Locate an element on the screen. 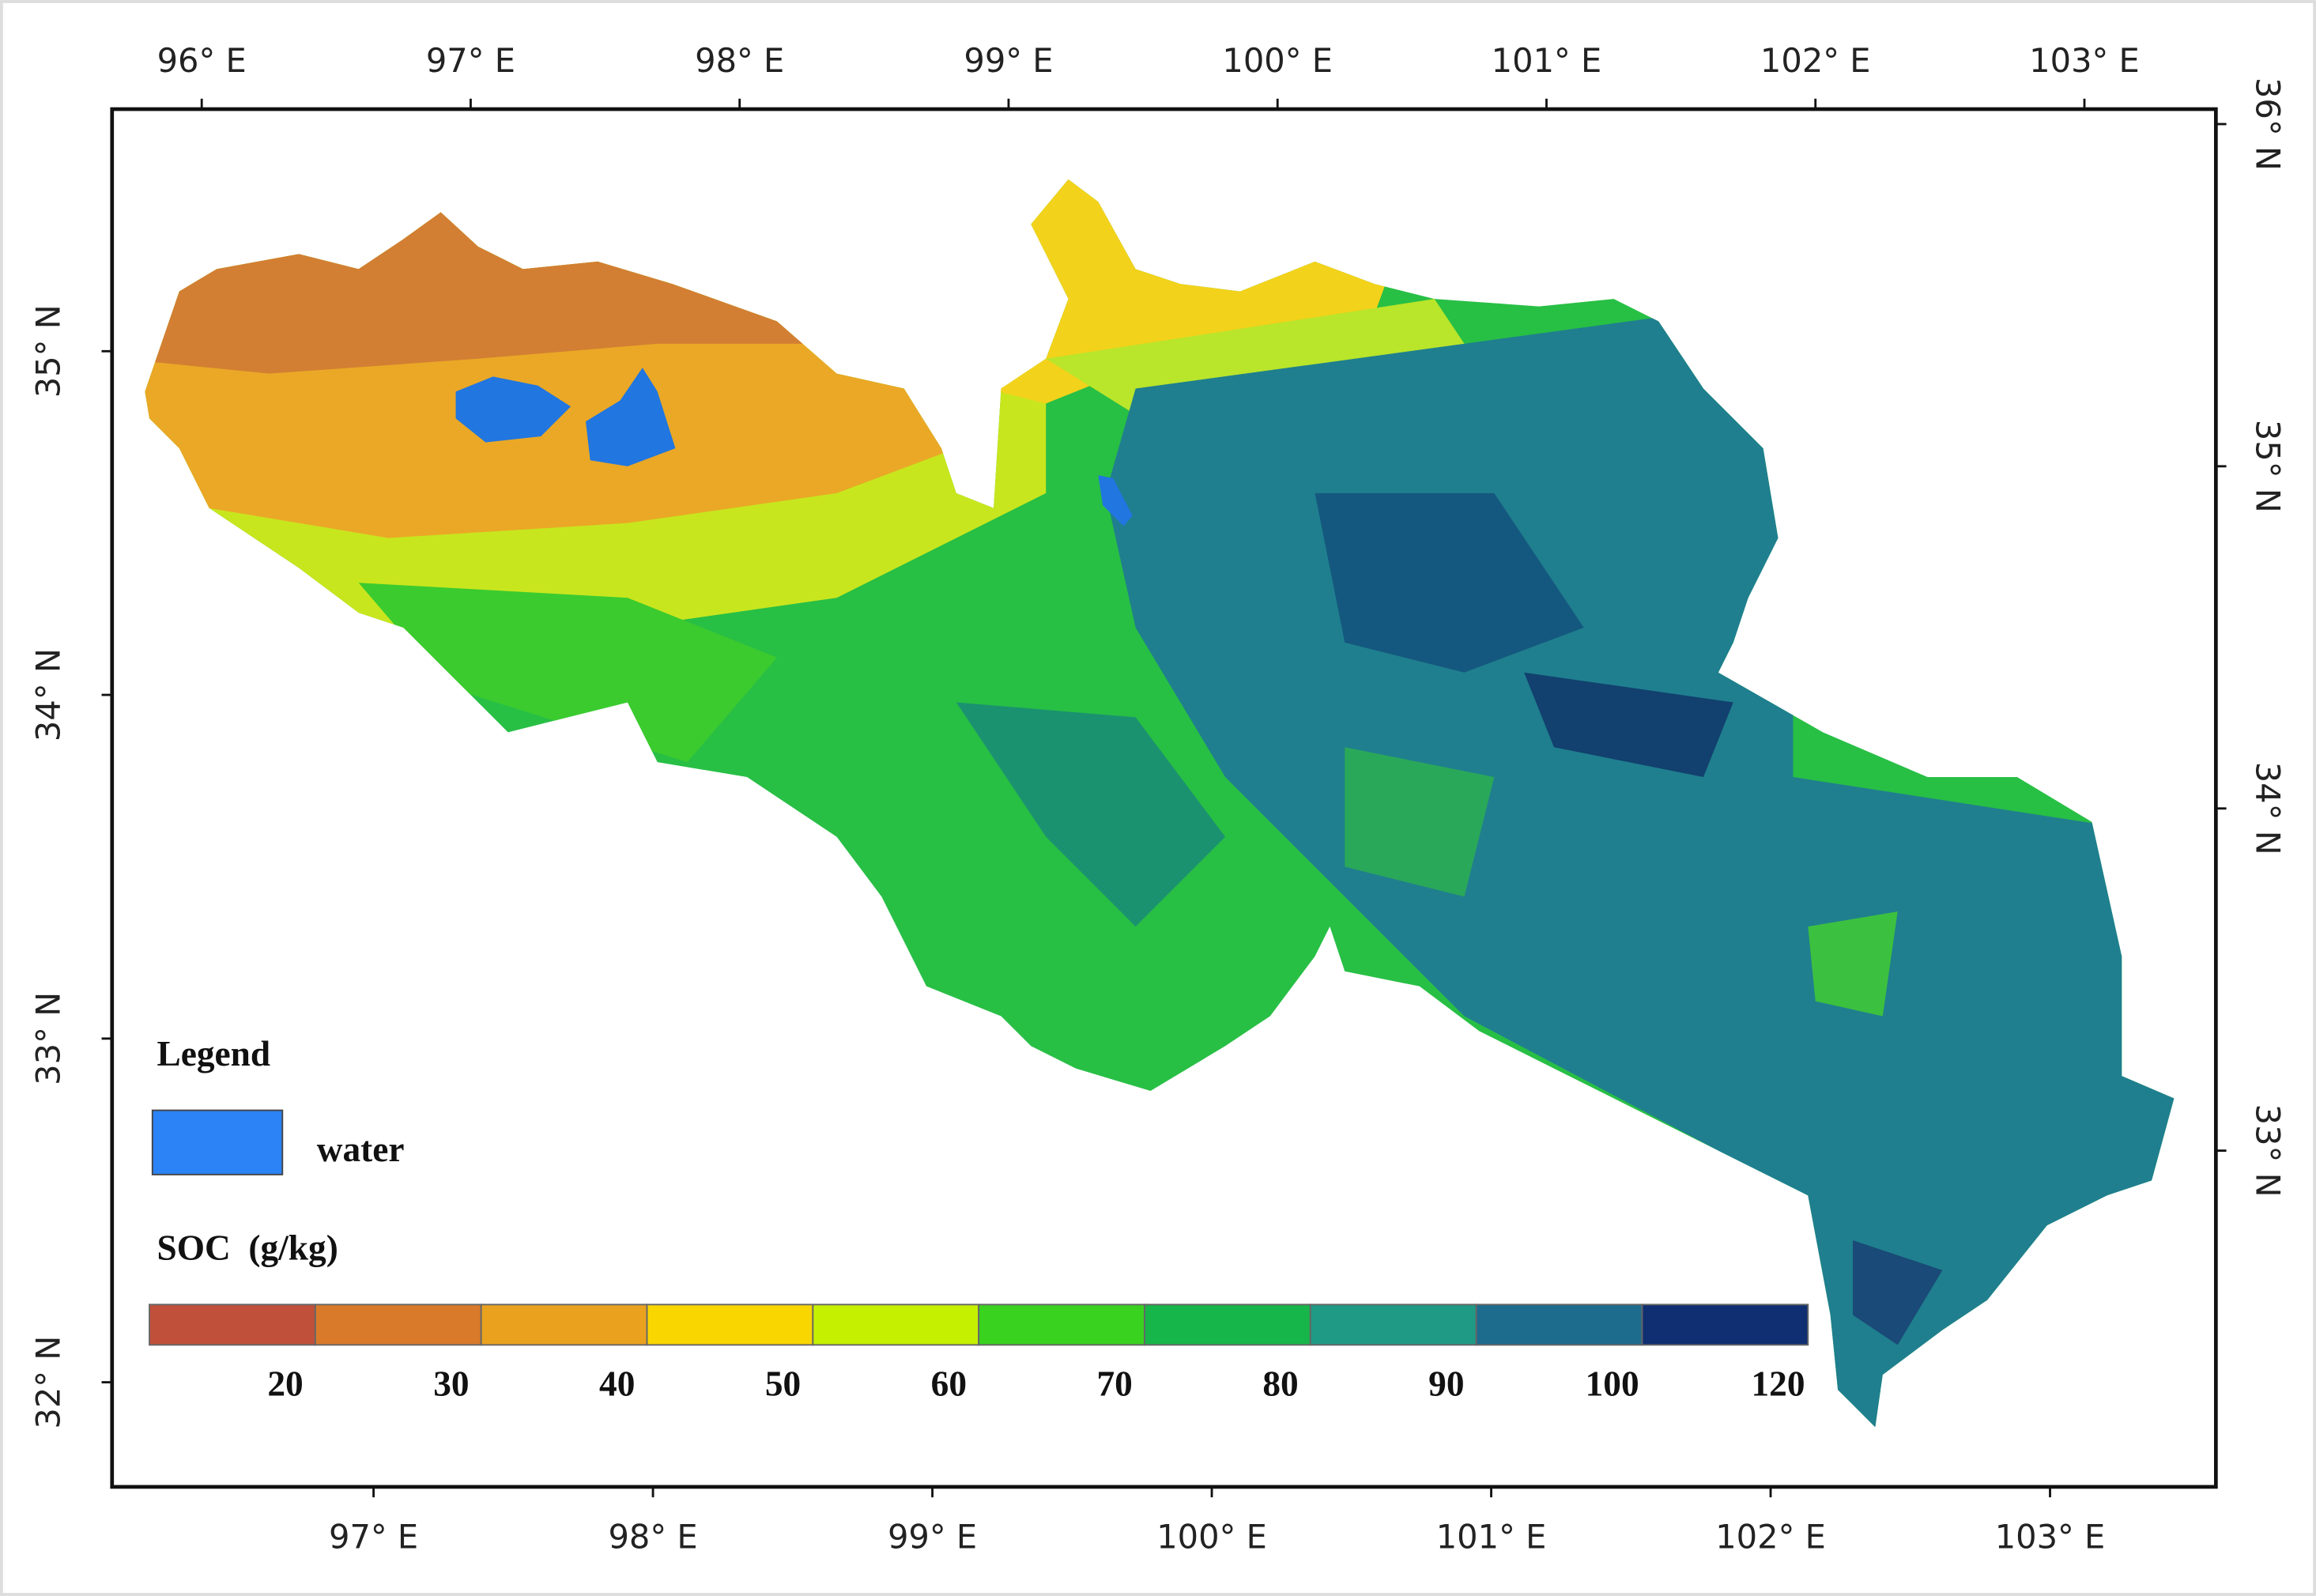 The image size is (2316, 1596). bottom-tick-label: 101° E is located at coordinates (1491, 1536).